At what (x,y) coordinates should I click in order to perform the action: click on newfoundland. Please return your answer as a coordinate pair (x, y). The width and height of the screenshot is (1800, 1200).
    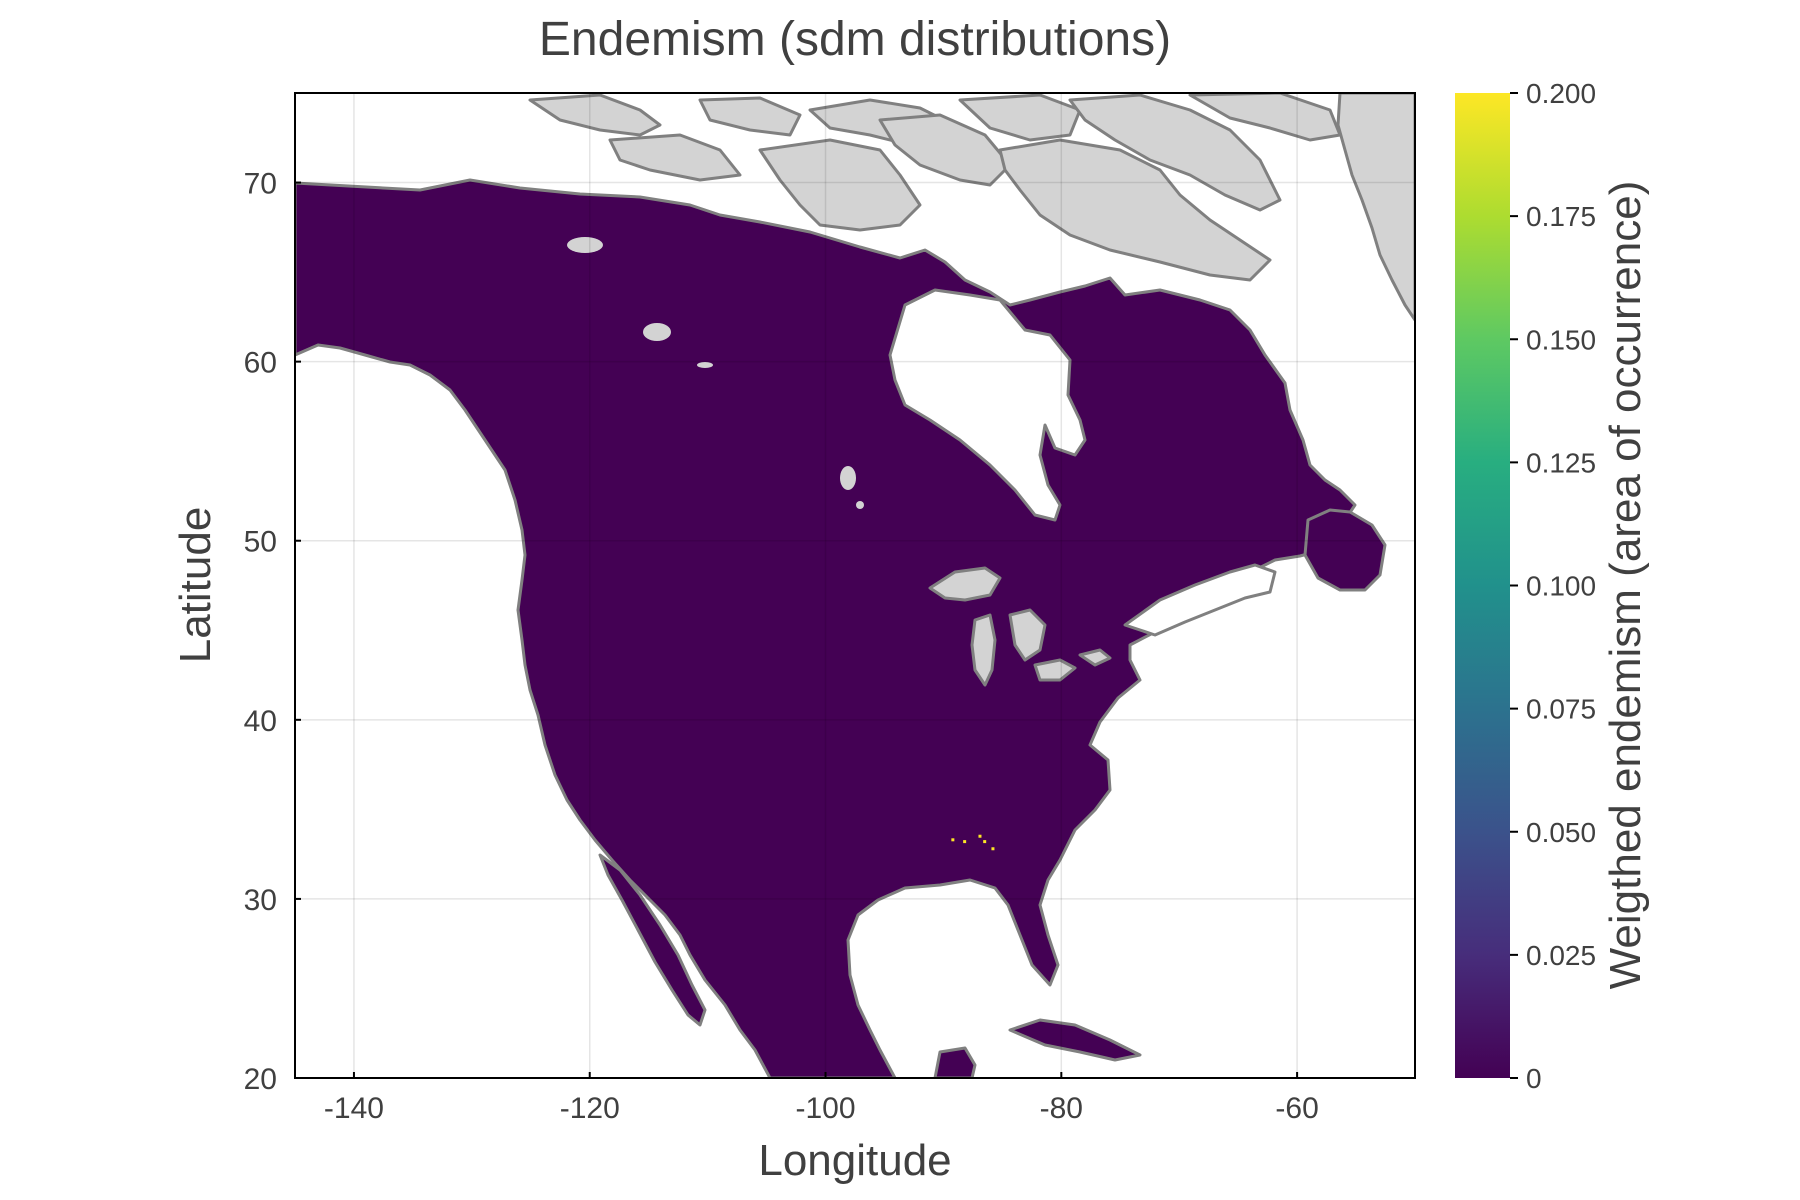
    Looking at the image, I should click on (1345, 550).